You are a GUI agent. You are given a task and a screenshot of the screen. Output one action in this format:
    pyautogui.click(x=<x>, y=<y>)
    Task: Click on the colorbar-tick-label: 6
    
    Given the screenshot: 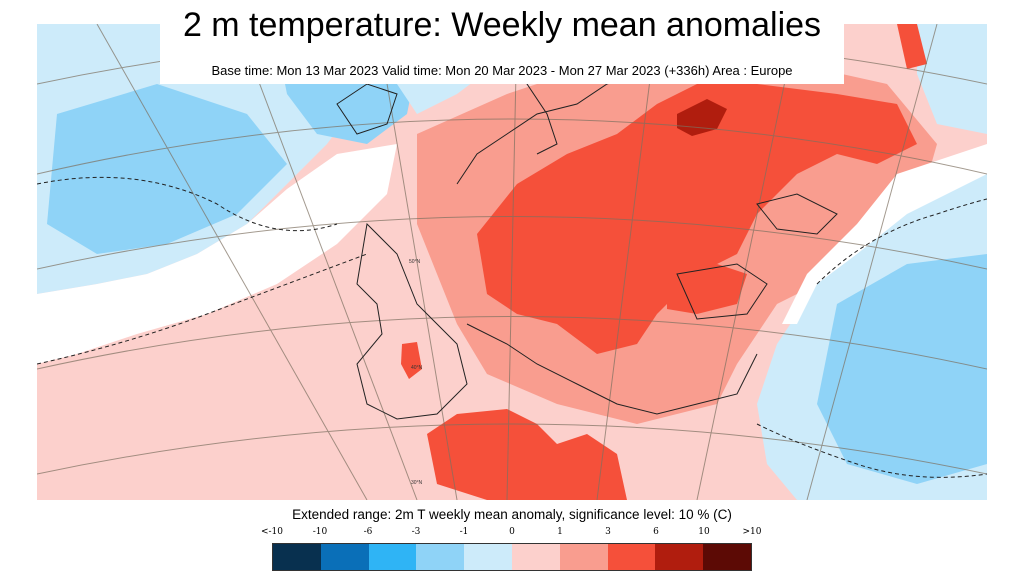 What is the action you would take?
    pyautogui.click(x=656, y=532)
    